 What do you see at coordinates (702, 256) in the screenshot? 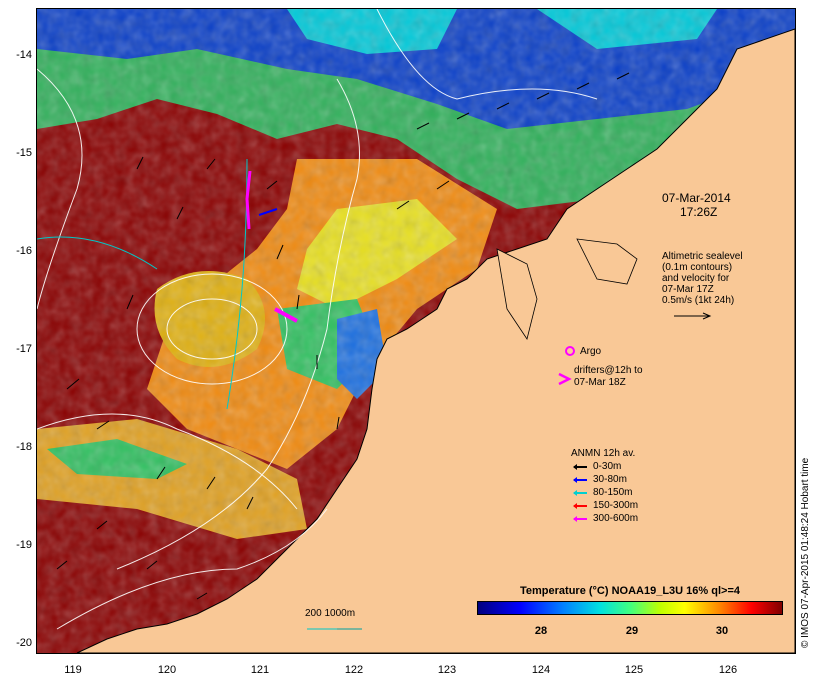
I see `altimetry-line: Altimetric sealevel` at bounding box center [702, 256].